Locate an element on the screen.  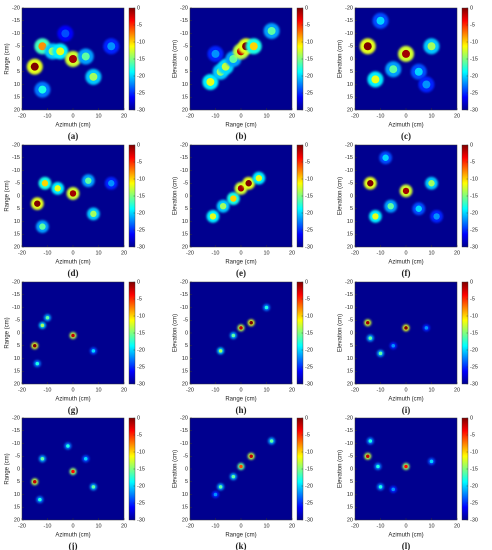
caption: (l) is located at coordinates (406, 545).